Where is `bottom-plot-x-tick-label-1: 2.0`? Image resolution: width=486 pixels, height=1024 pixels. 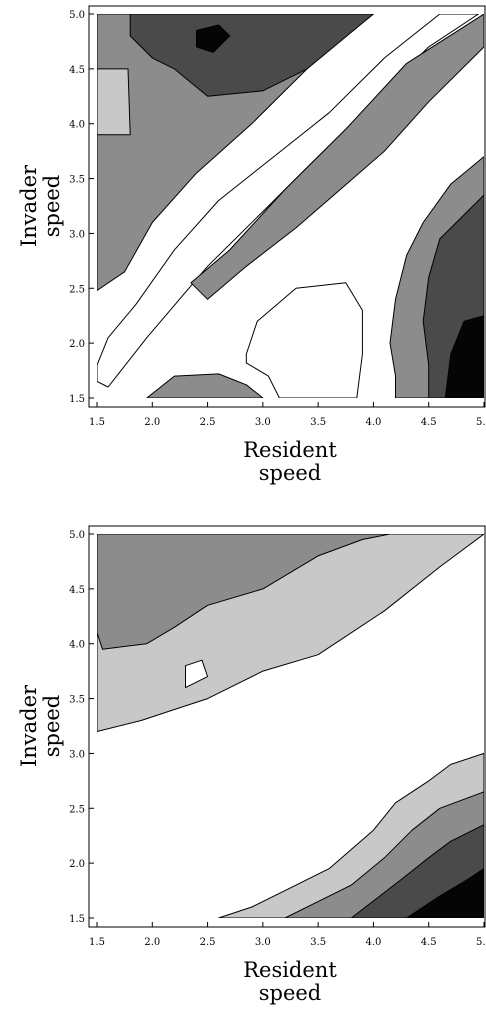 bottom-plot-x-tick-label-1: 2.0 is located at coordinates (152, 942).